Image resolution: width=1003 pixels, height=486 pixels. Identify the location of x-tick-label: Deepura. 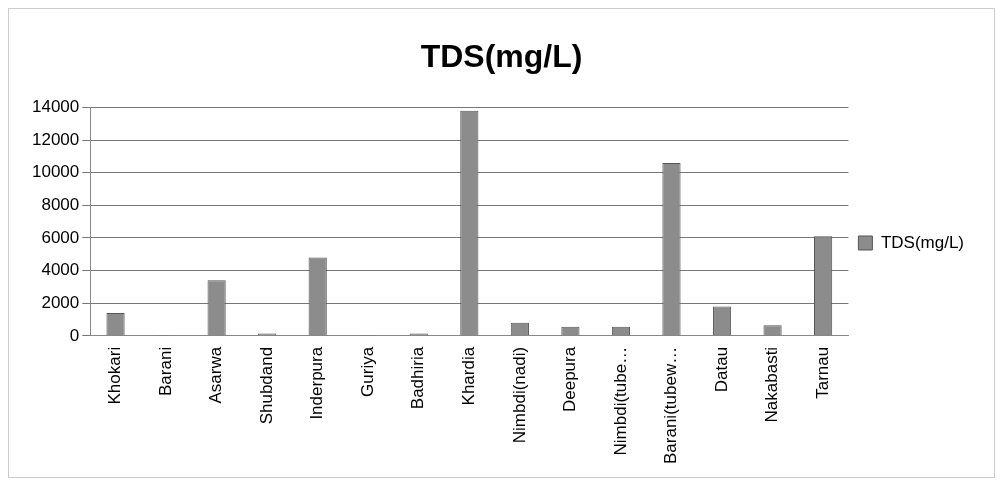
(570, 379).